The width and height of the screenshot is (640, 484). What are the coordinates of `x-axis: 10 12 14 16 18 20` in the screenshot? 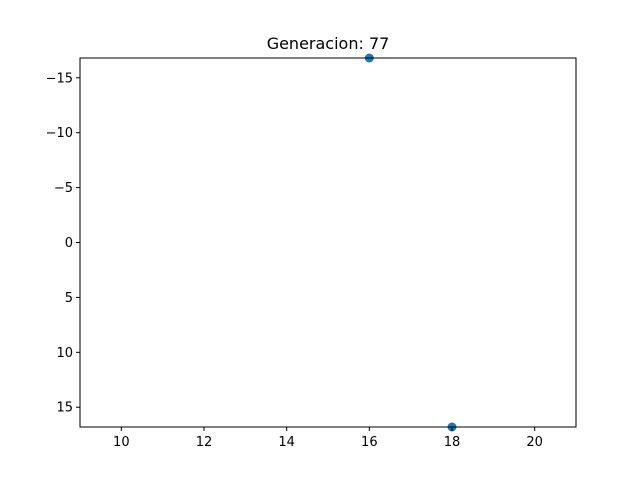 It's located at (328, 438).